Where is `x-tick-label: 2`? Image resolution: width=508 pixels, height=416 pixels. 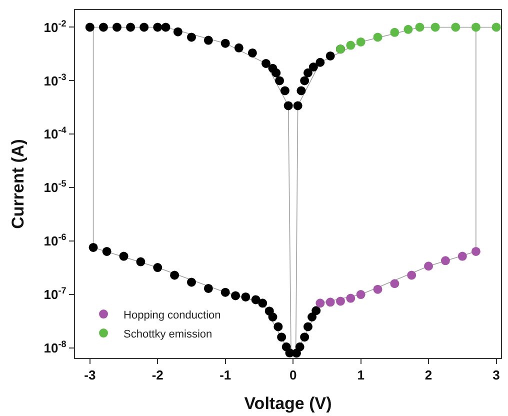
x-tick-label: 2 is located at coordinates (428, 375).